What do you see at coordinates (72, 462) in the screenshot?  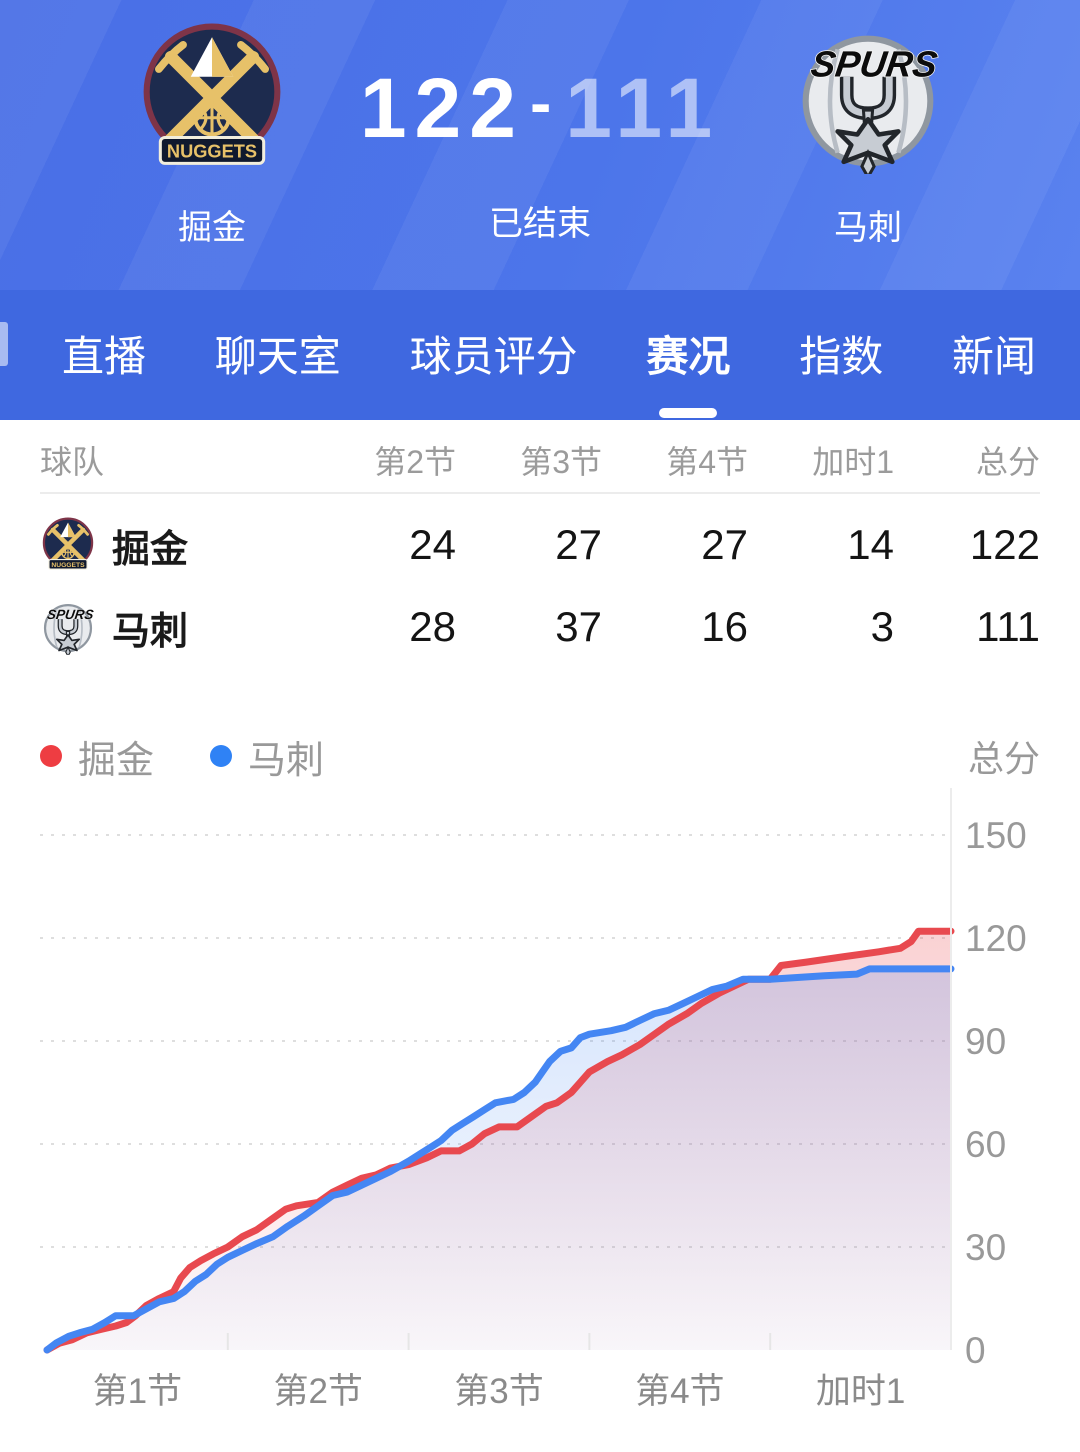 I see `table-column-球队: 球队` at bounding box center [72, 462].